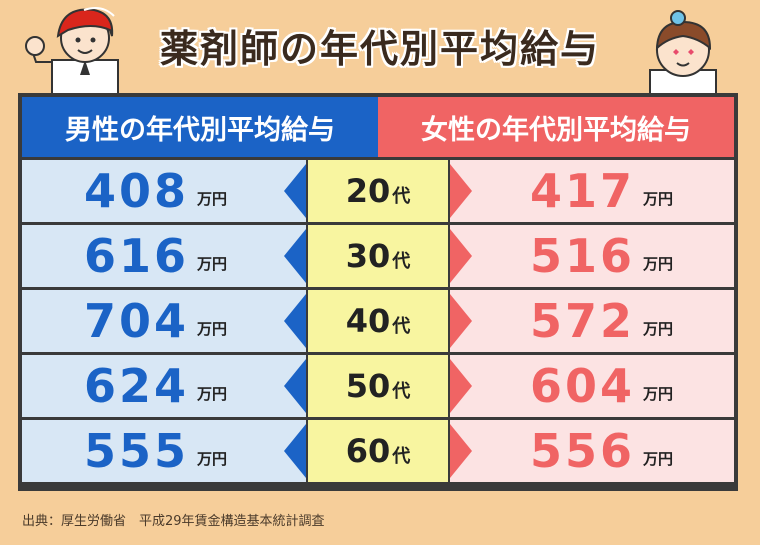  Describe the element at coordinates (368, 256) in the screenshot. I see `age-number: 30` at that location.